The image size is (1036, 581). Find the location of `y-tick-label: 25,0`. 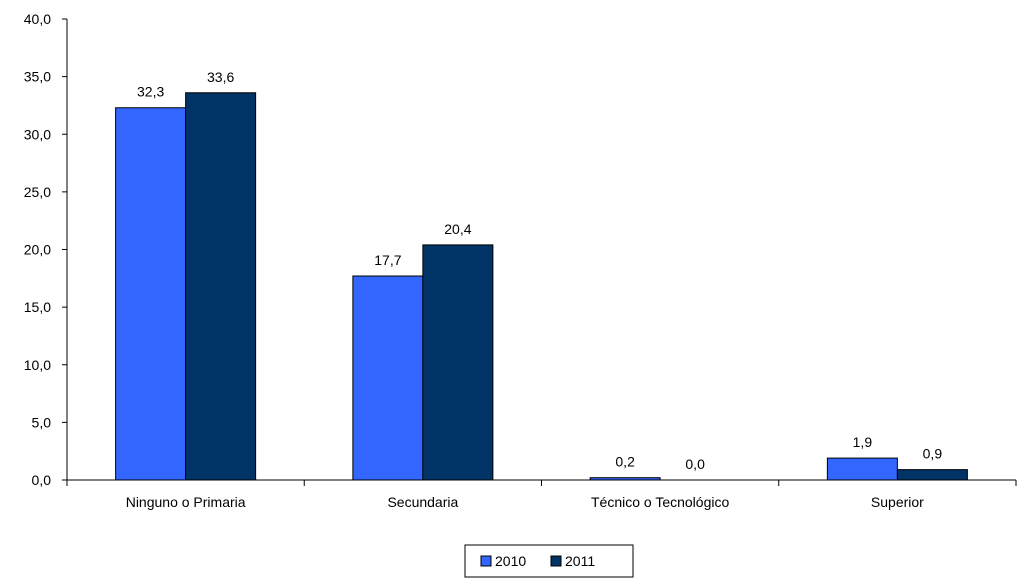

y-tick-label: 25,0 is located at coordinates (37, 192).